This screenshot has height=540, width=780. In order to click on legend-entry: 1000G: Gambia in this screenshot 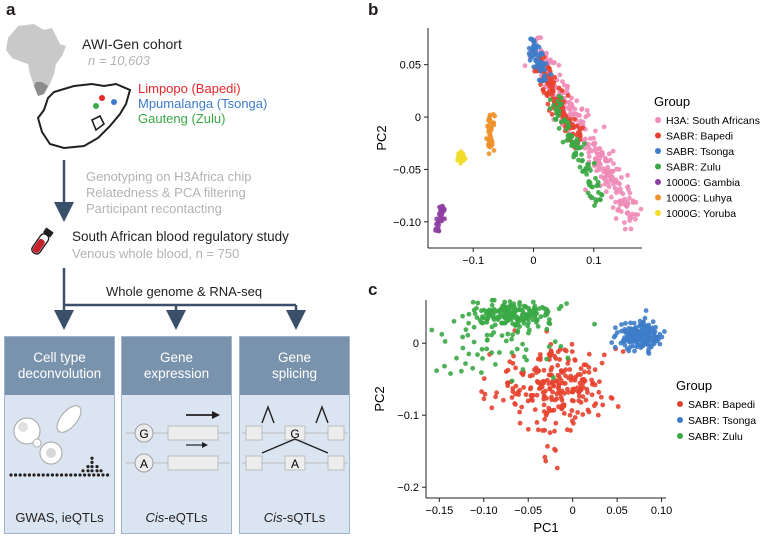, I will do `click(703, 183)`.